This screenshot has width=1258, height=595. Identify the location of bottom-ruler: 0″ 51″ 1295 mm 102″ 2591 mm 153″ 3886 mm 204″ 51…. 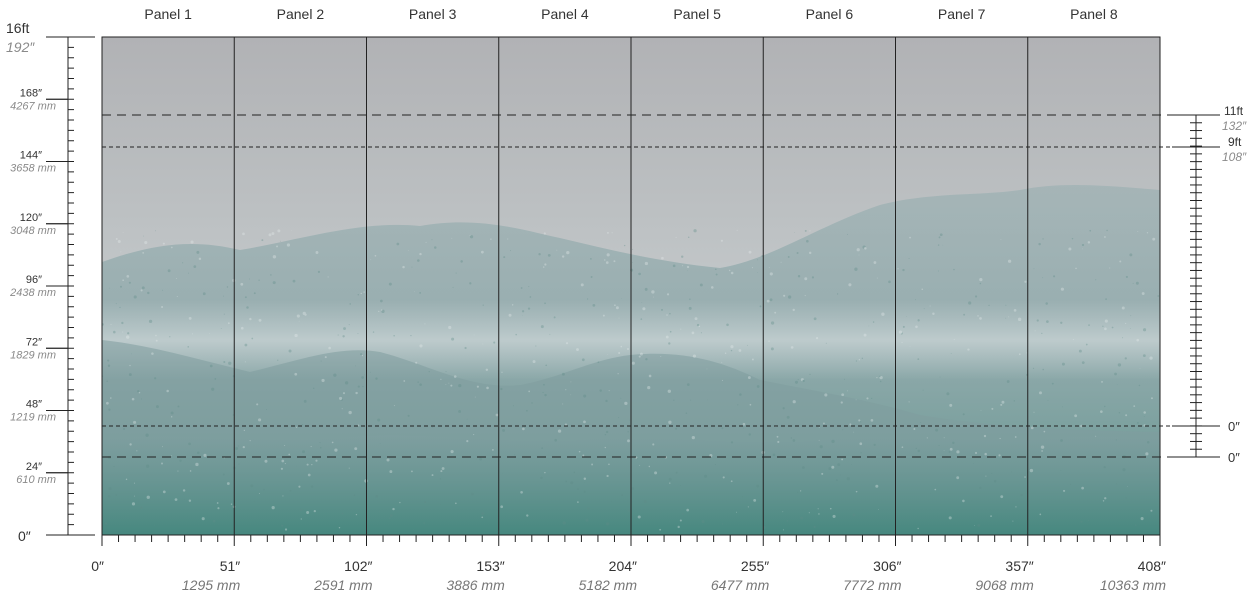
(628, 563).